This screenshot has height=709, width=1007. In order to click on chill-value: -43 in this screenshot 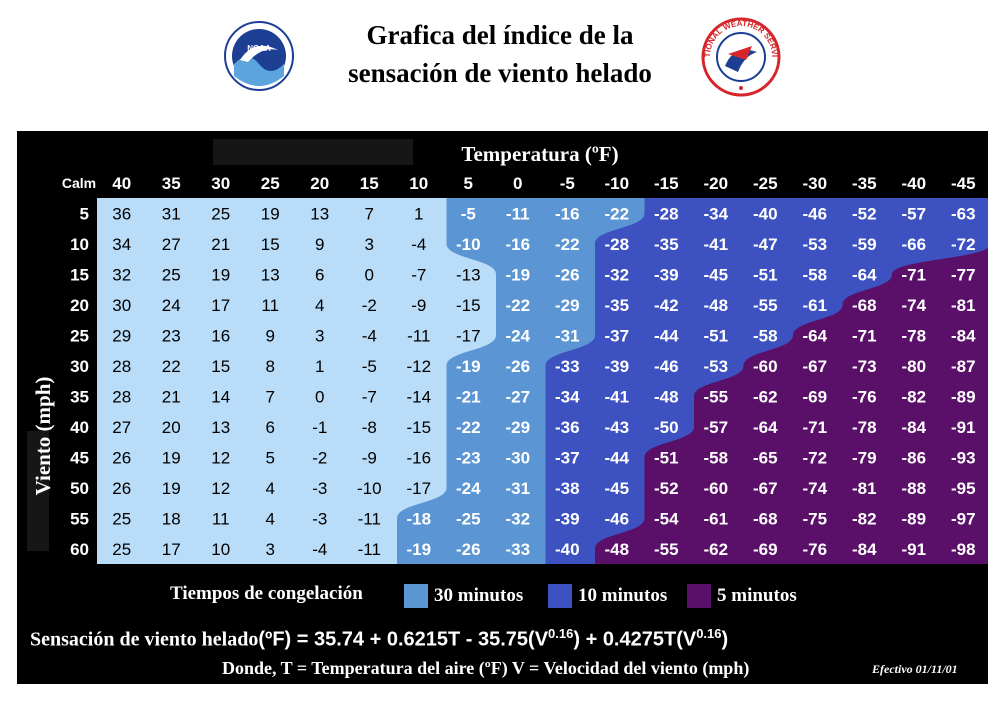, I will do `click(616, 427)`.